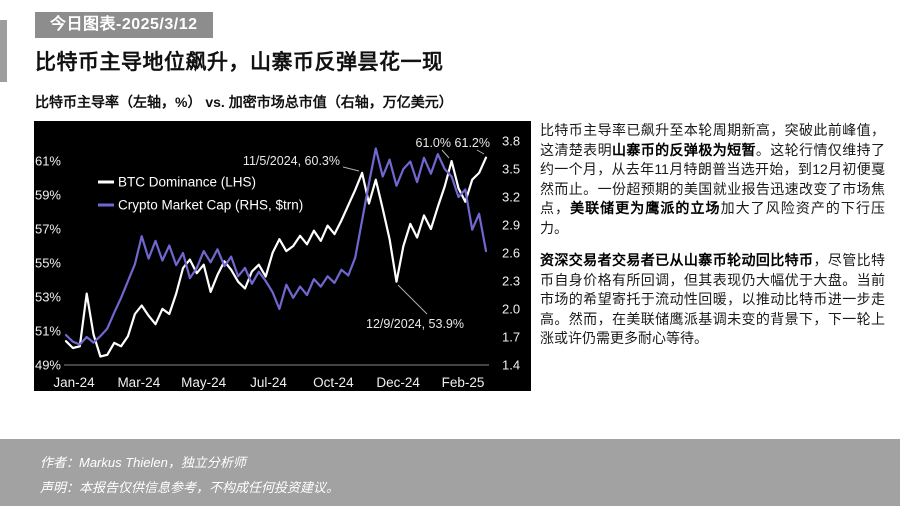 The image size is (900, 506). I want to click on commentary-text: 比特币主导率已飙升至本轮周期新高，突破此前峰值，这清楚表明, so click(712, 140).